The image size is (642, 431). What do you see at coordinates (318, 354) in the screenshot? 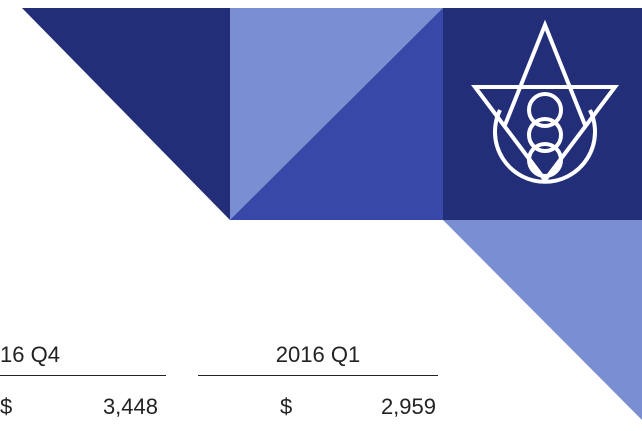
I see `column-header: 2016 Q1` at bounding box center [318, 354].